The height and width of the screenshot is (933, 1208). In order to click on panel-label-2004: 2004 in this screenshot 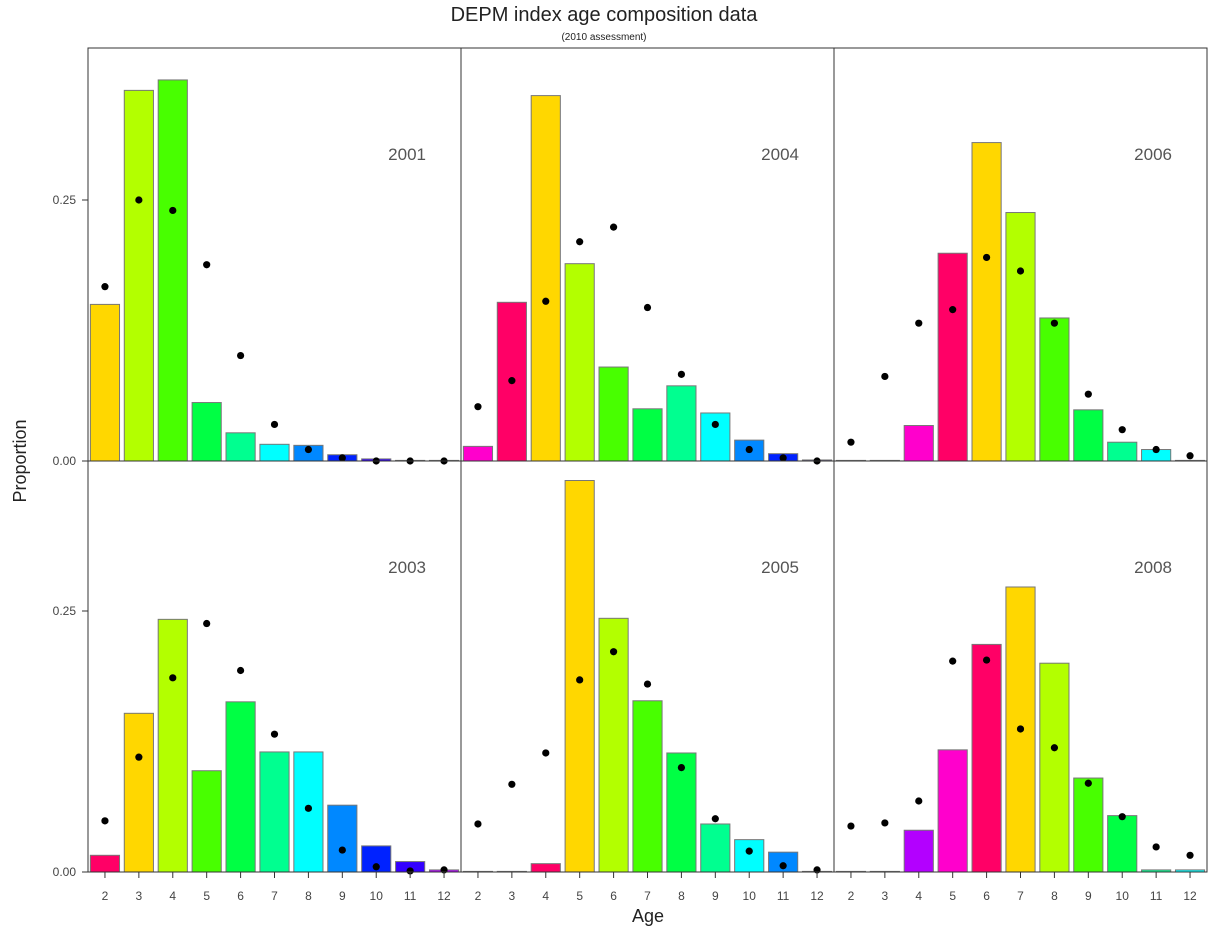, I will do `click(780, 154)`.